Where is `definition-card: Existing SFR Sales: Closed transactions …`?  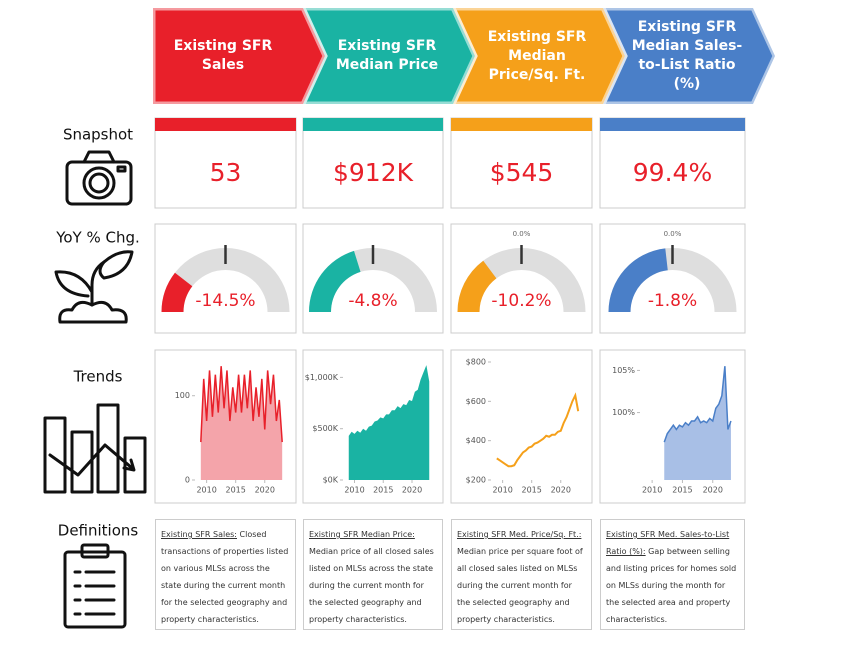 definition-card: Existing SFR Sales: Closed transactions … is located at coordinates (225, 574).